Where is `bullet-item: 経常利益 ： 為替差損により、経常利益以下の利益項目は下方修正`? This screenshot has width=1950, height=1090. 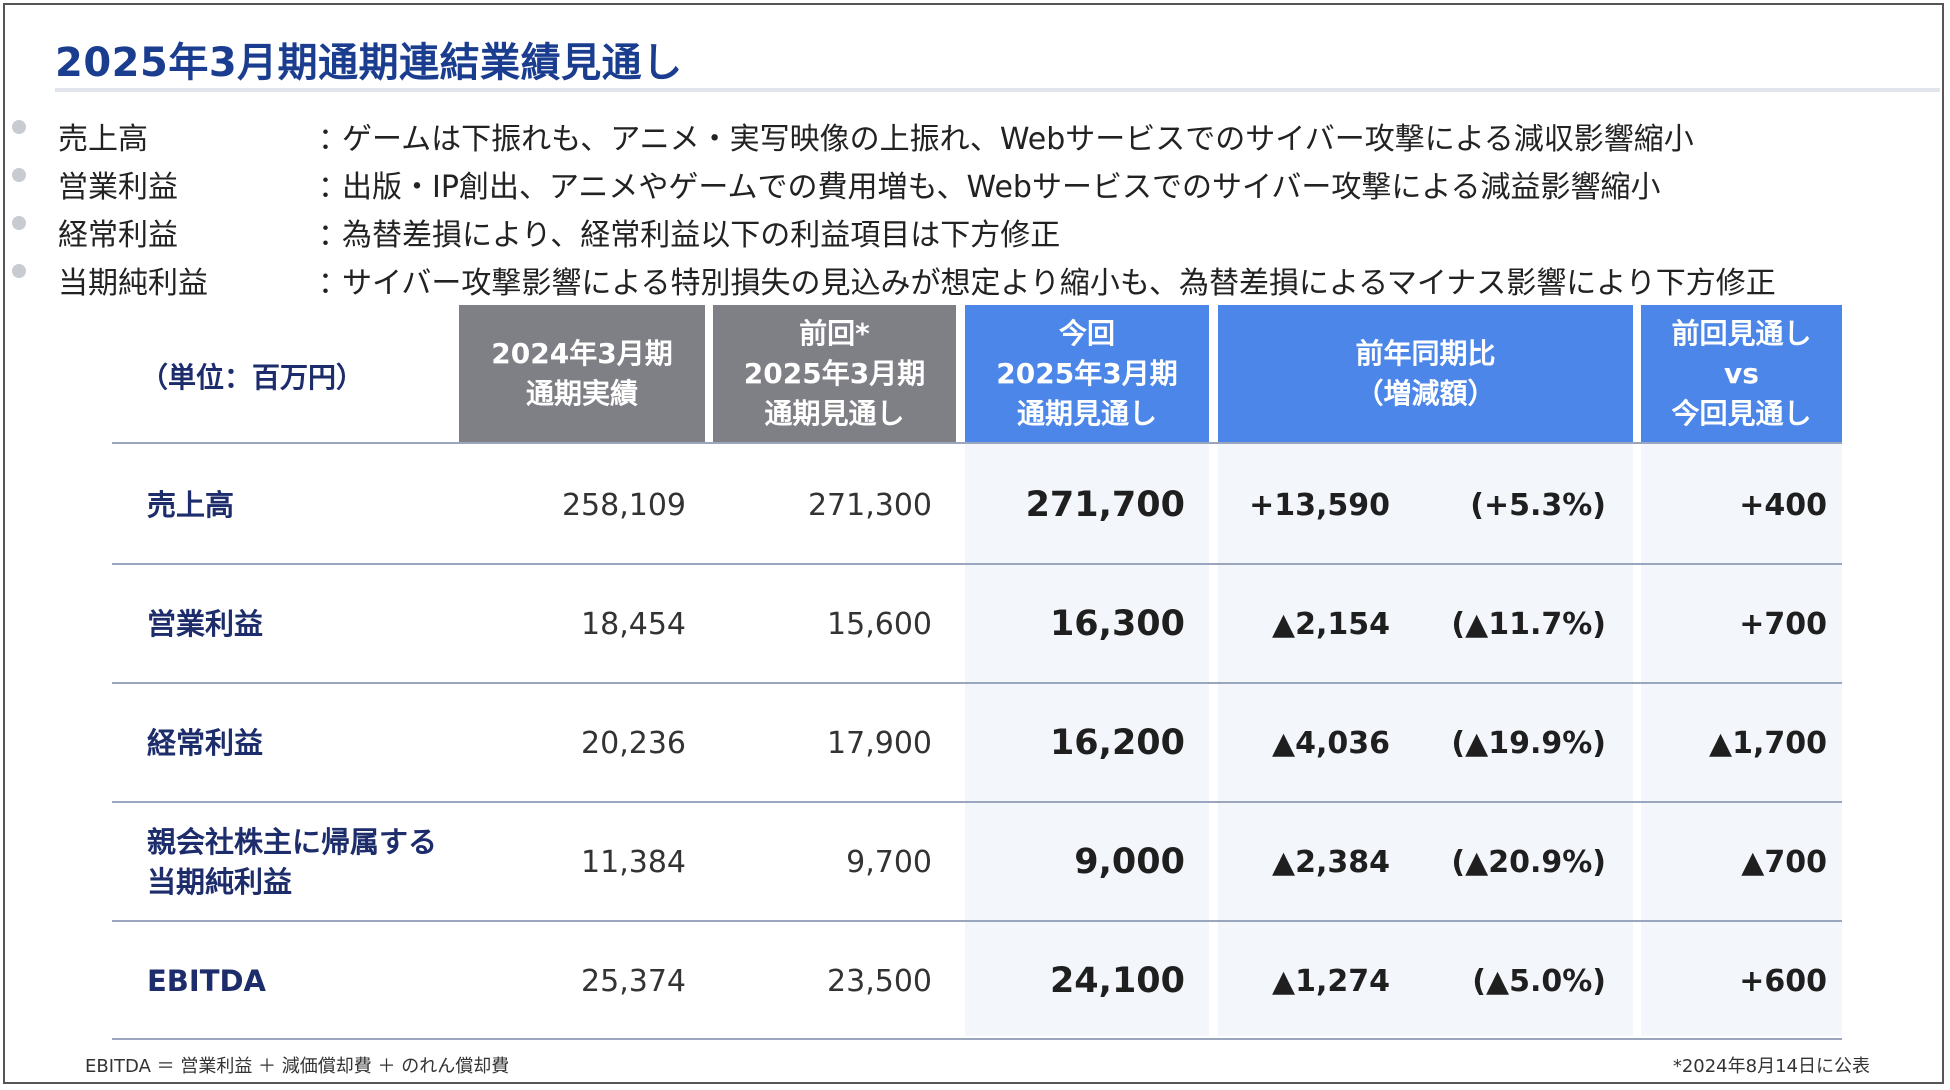
bullet-item: 経常利益 ： 為替差損により、経常利益以下の利益項目は下方修正 is located at coordinates (975, 230).